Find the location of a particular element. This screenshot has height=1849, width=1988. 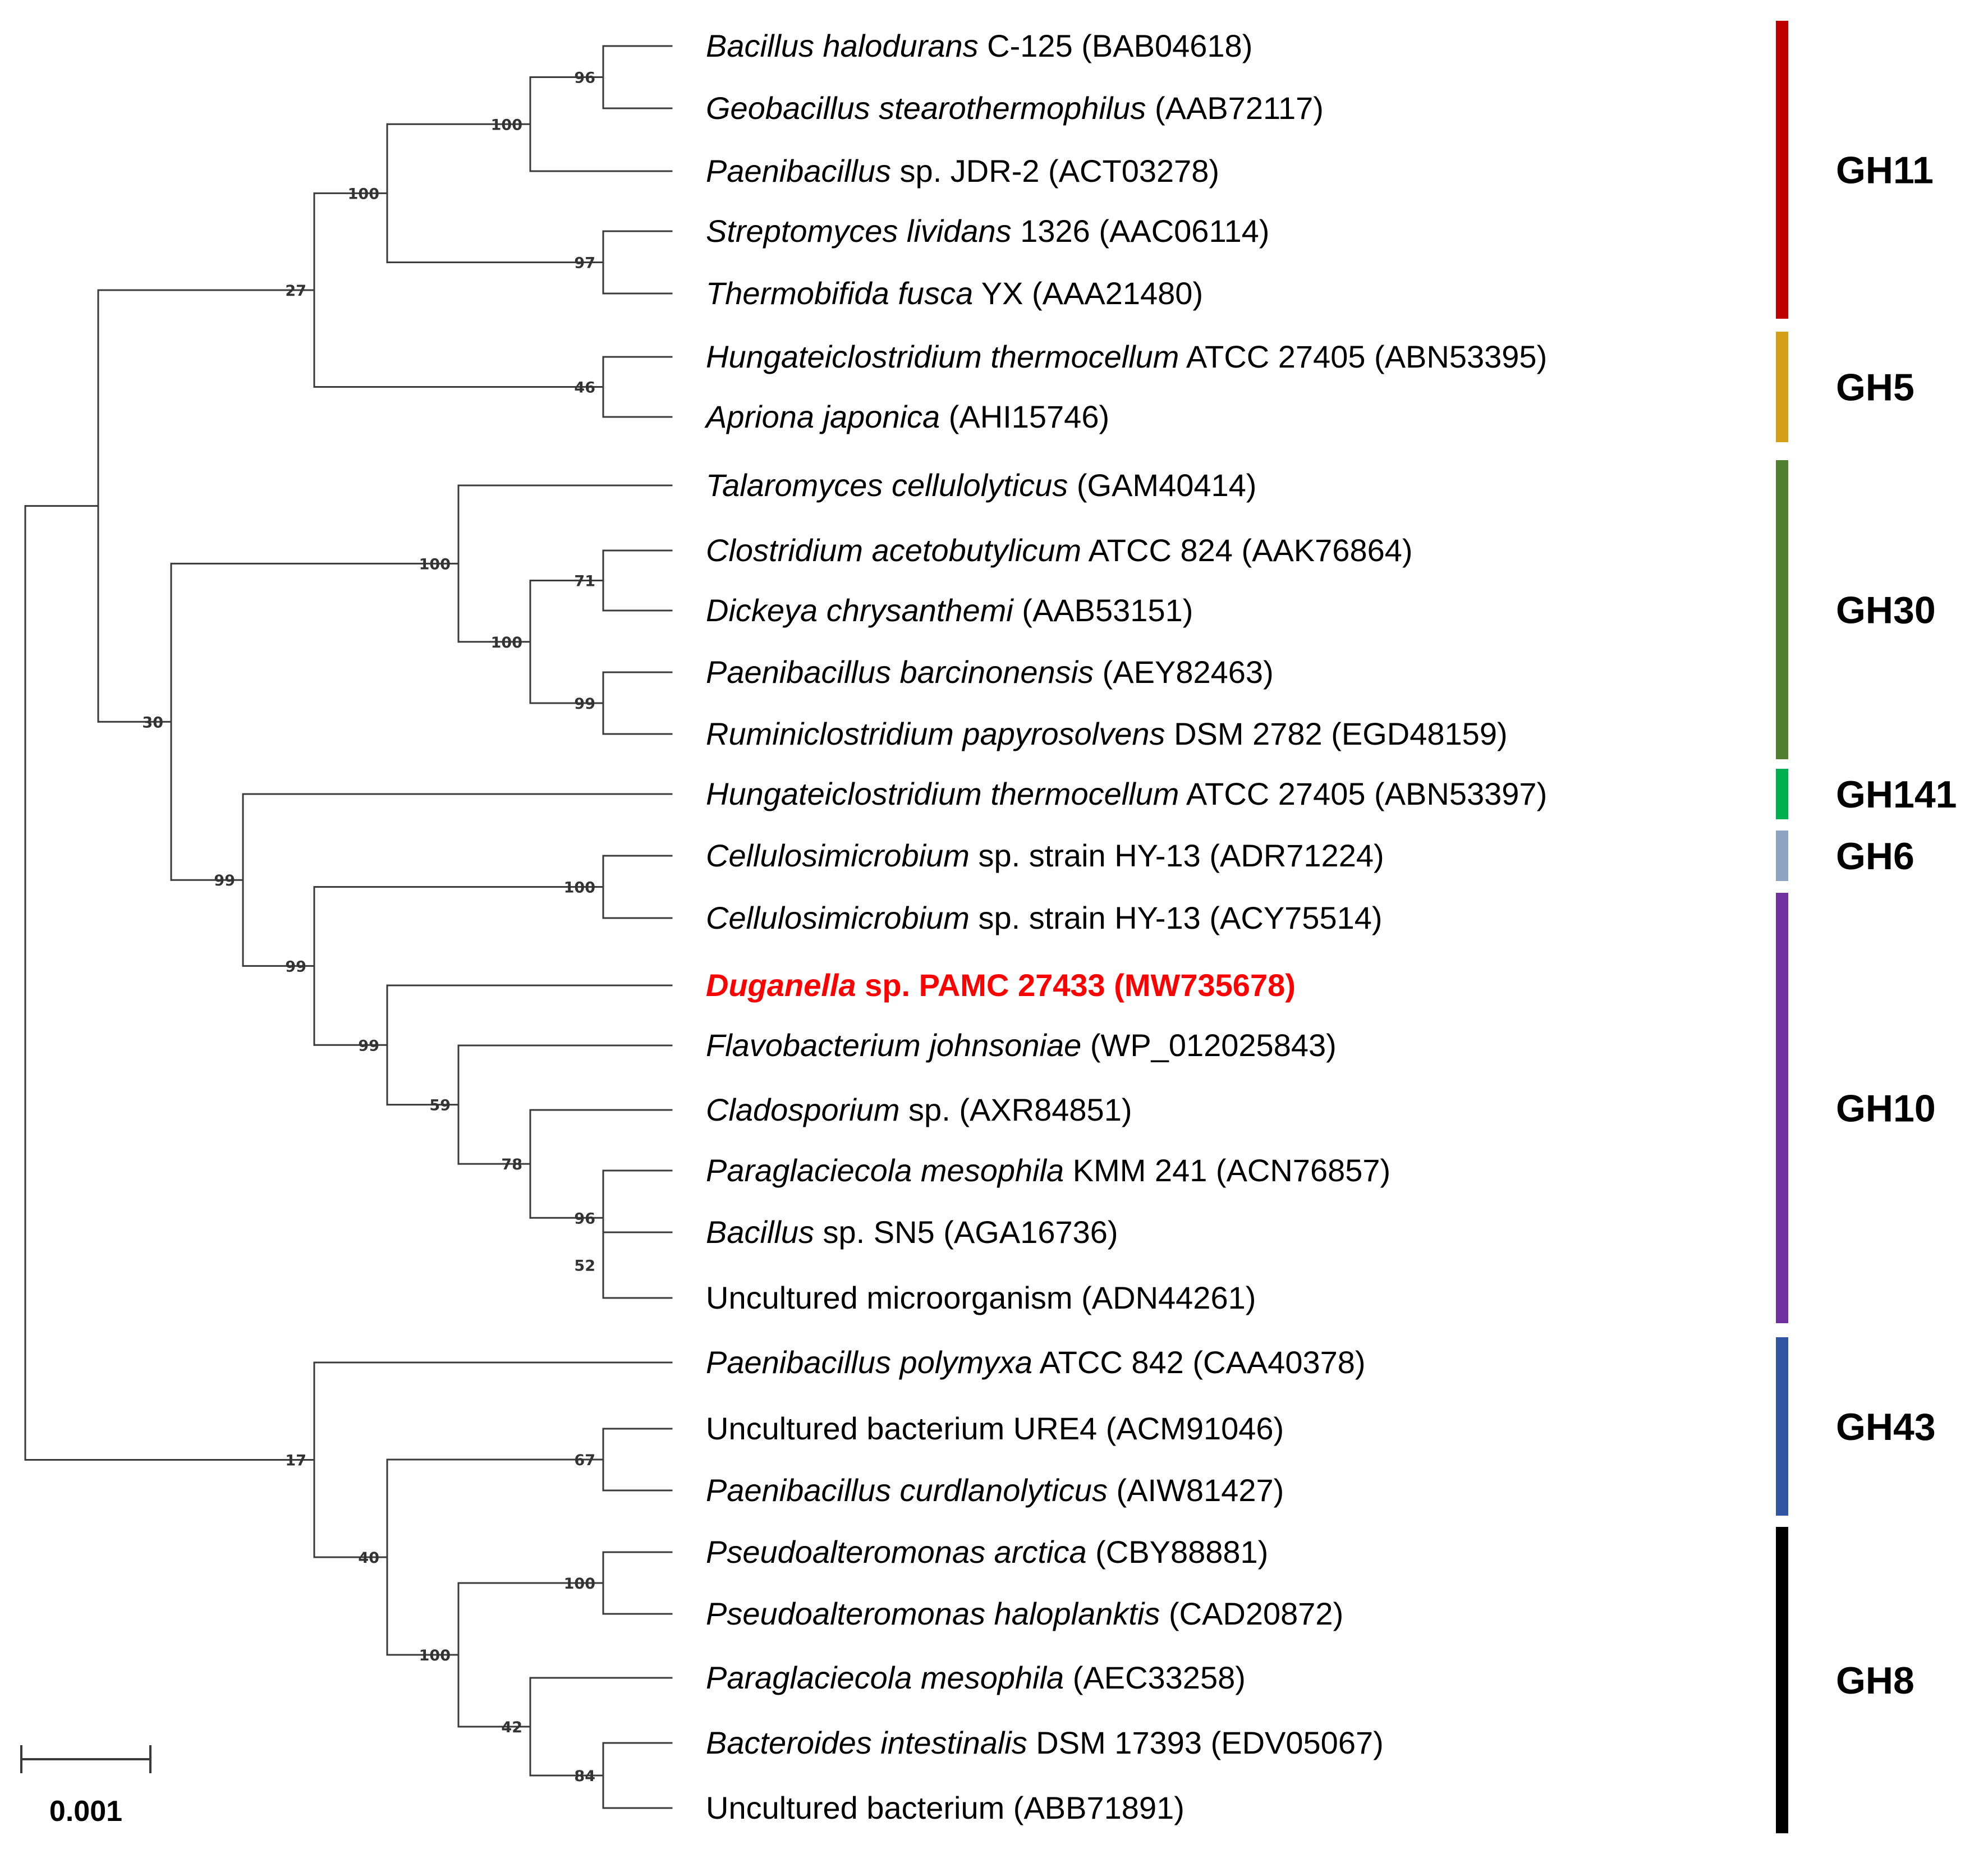

leaf-species-name: Bacillus is located at coordinates (760, 1232).